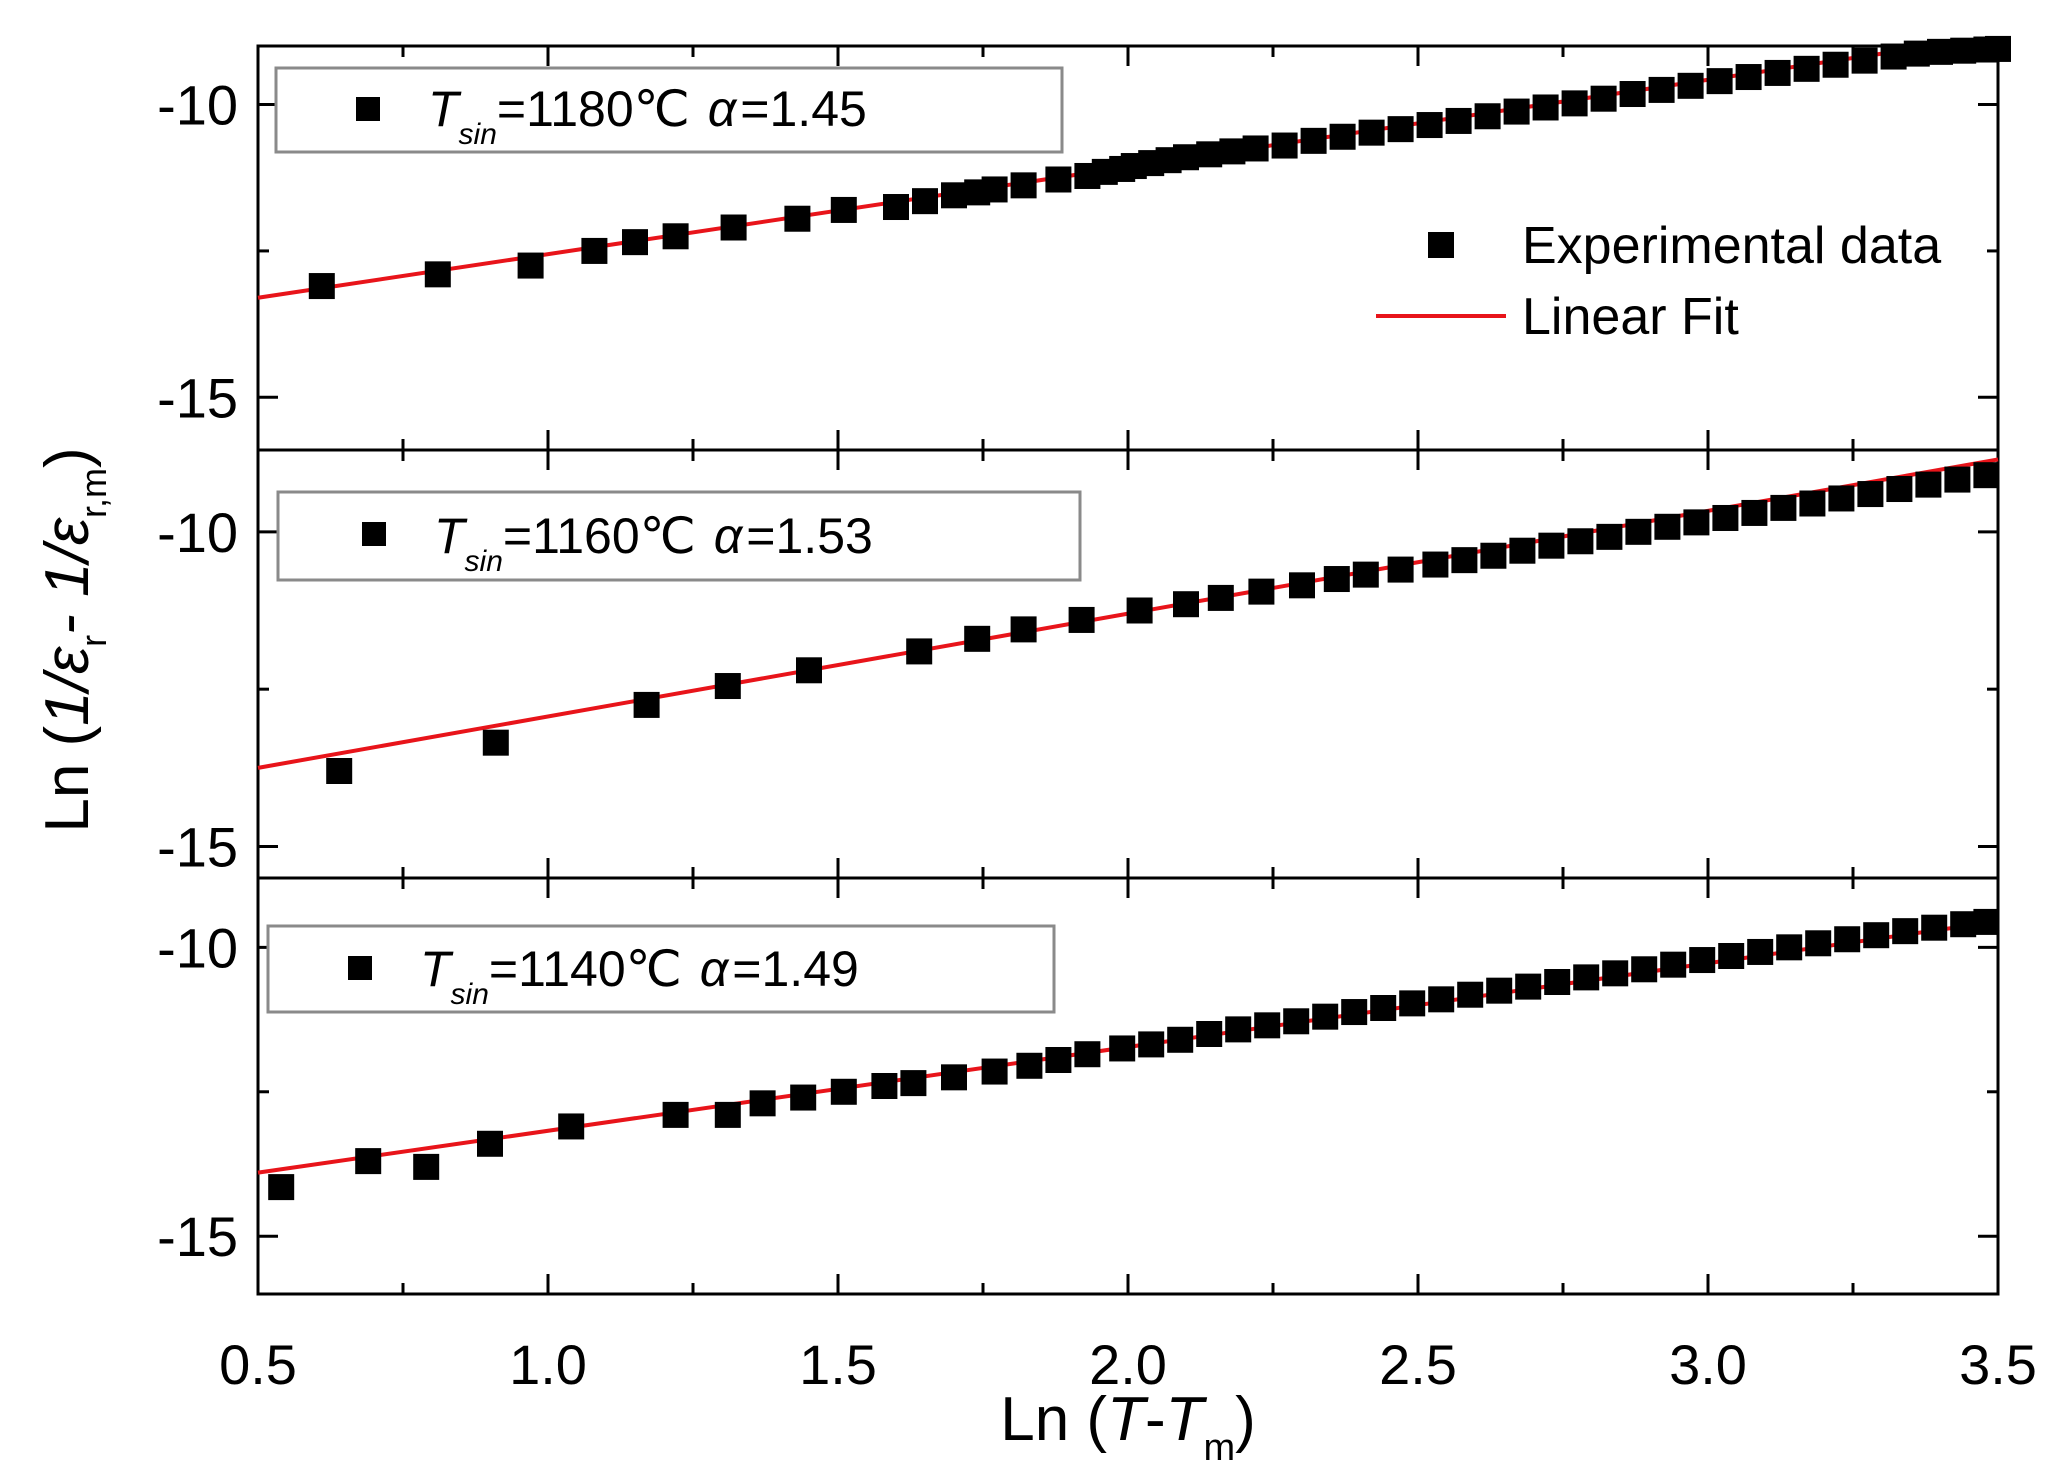  I want to click on x-axis-title-dash: -, so click(1155, 1419).